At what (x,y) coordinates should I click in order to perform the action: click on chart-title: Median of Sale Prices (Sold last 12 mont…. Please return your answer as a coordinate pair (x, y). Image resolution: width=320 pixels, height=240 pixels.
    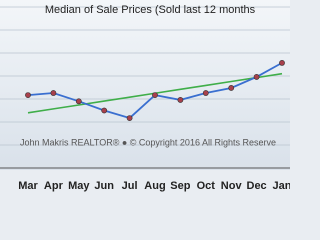
    Looking at the image, I should click on (150, 10).